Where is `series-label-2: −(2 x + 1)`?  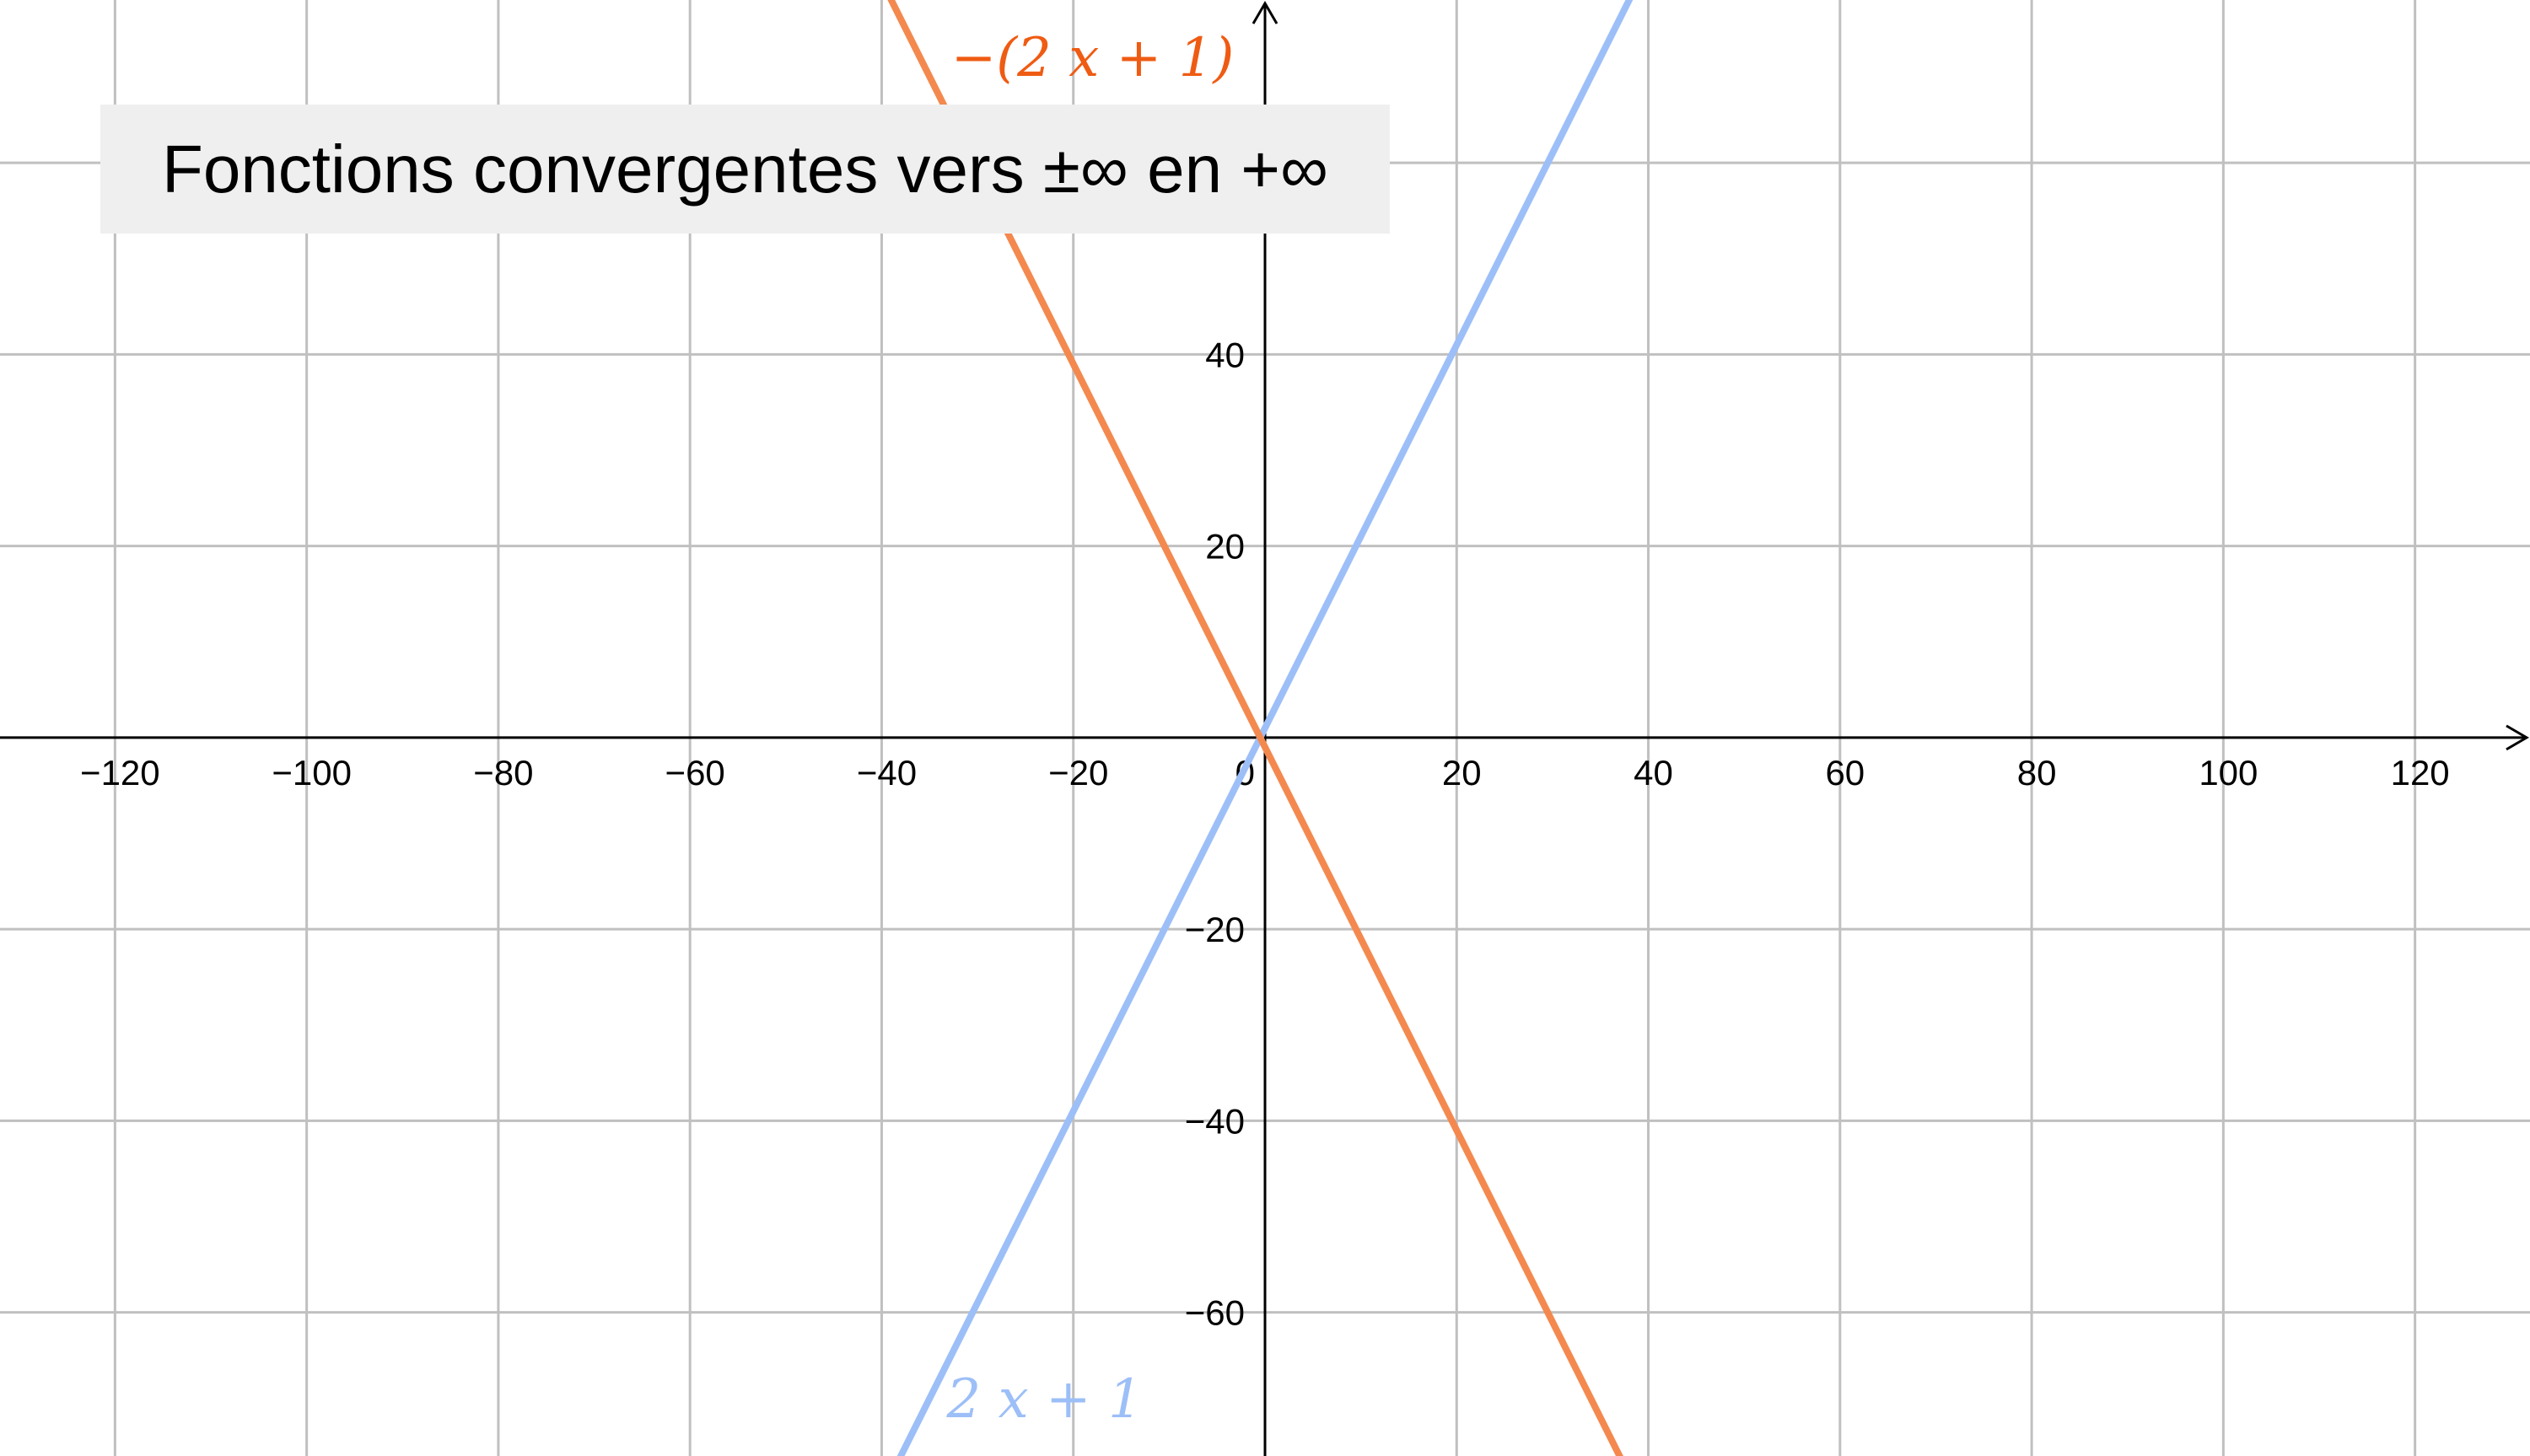
series-label-2: −(2 x + 1) is located at coordinates (1093, 58).